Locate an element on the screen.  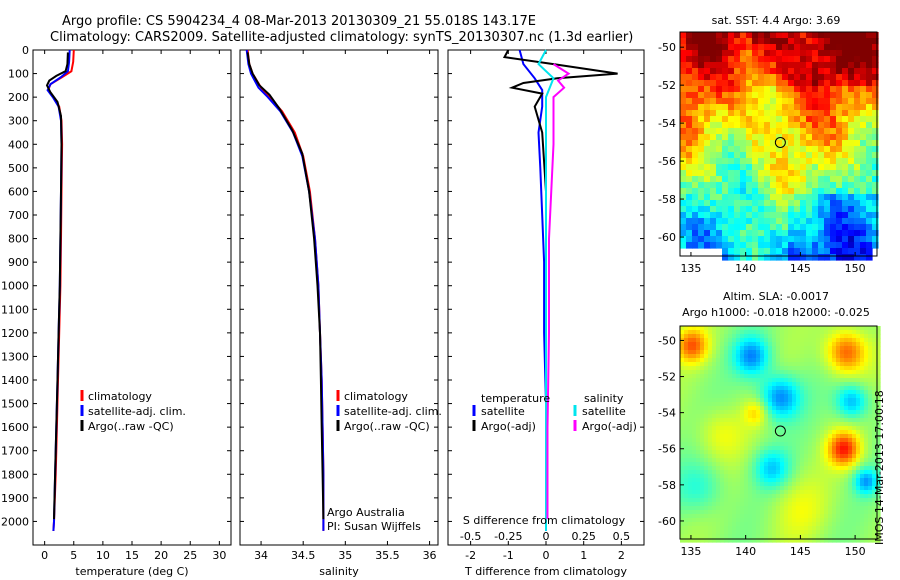
difference-xtick-label: -1 is located at coordinates (508, 555).